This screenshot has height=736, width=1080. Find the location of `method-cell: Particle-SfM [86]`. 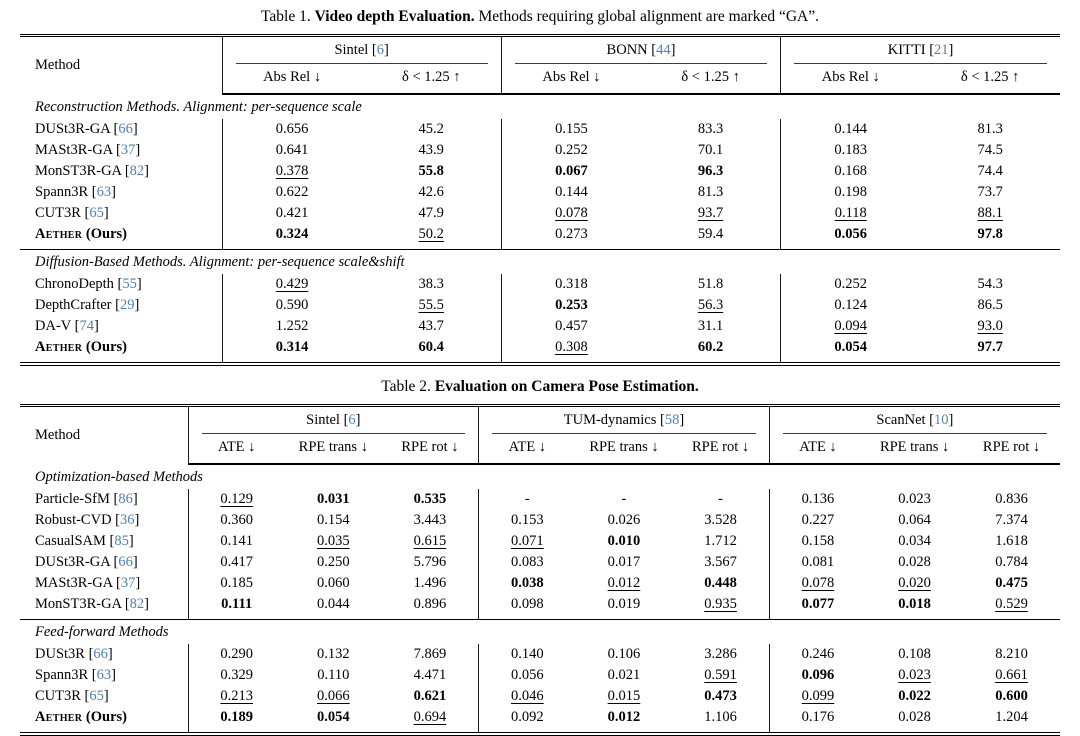

method-cell: Particle-SfM [86] is located at coordinates (86, 499).